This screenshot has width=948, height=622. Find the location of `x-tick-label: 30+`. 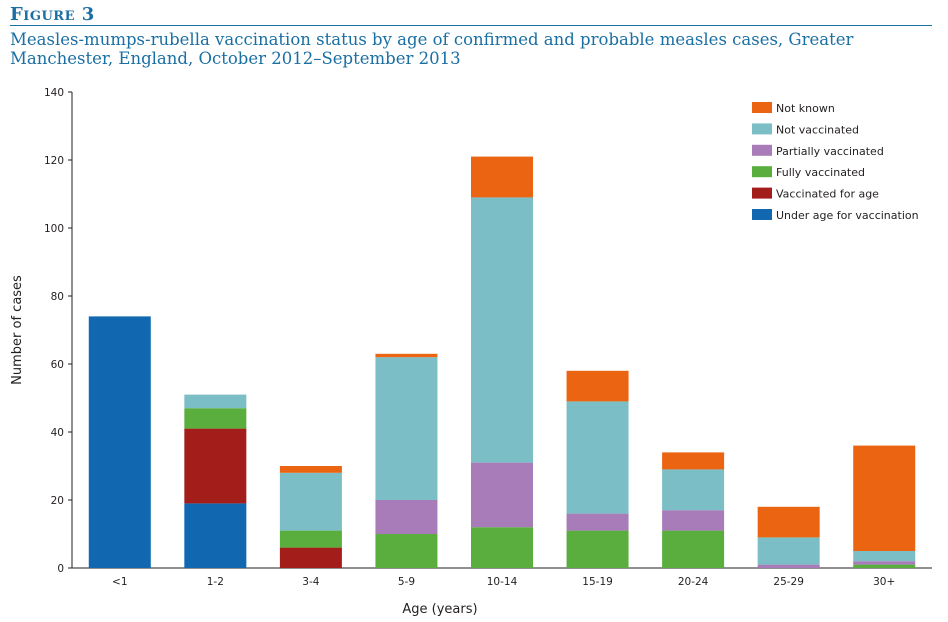

x-tick-label: 30+ is located at coordinates (884, 582).